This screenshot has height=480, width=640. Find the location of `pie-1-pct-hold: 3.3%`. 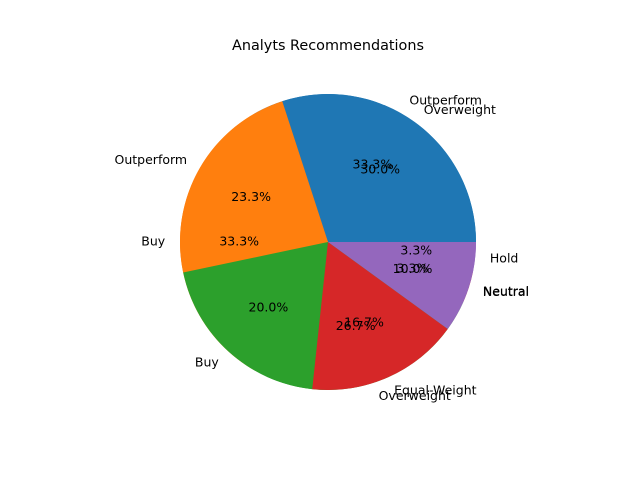

pie-1-pct-hold: 3.3% is located at coordinates (416, 250).